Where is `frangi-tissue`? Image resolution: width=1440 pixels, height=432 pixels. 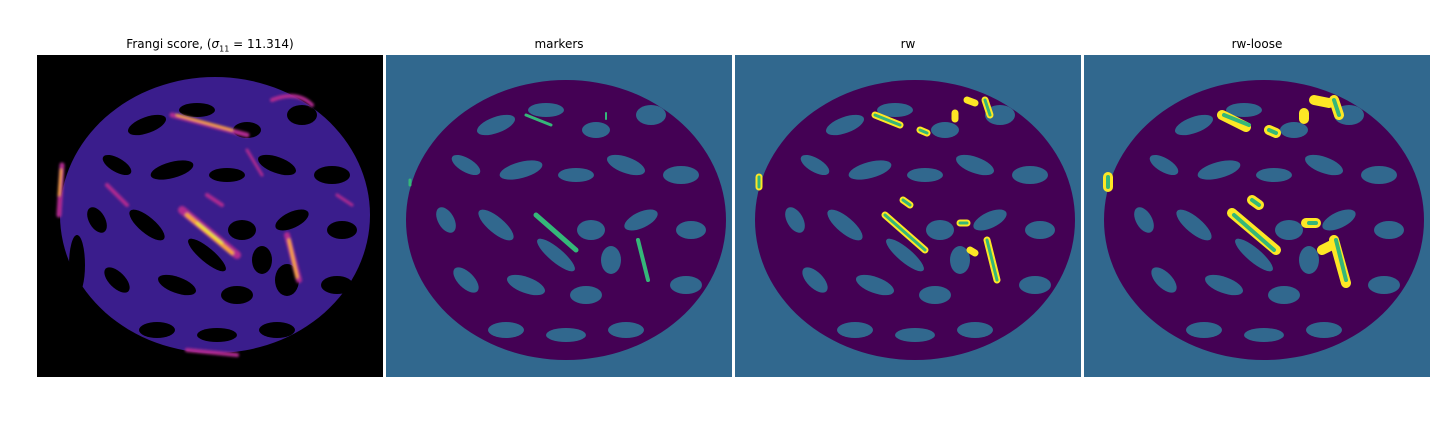 frangi-tissue is located at coordinates (215, 215).